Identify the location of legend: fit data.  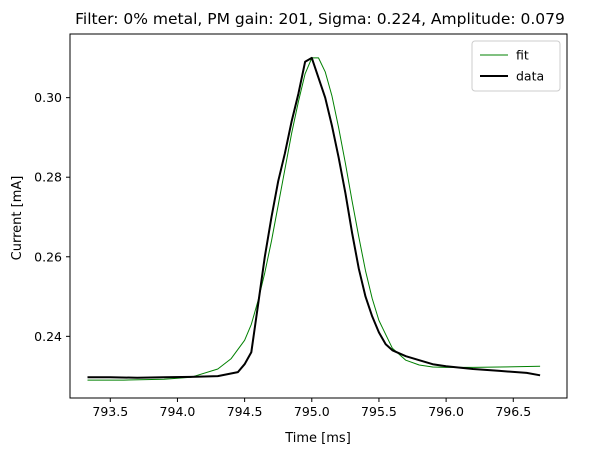
(516, 66).